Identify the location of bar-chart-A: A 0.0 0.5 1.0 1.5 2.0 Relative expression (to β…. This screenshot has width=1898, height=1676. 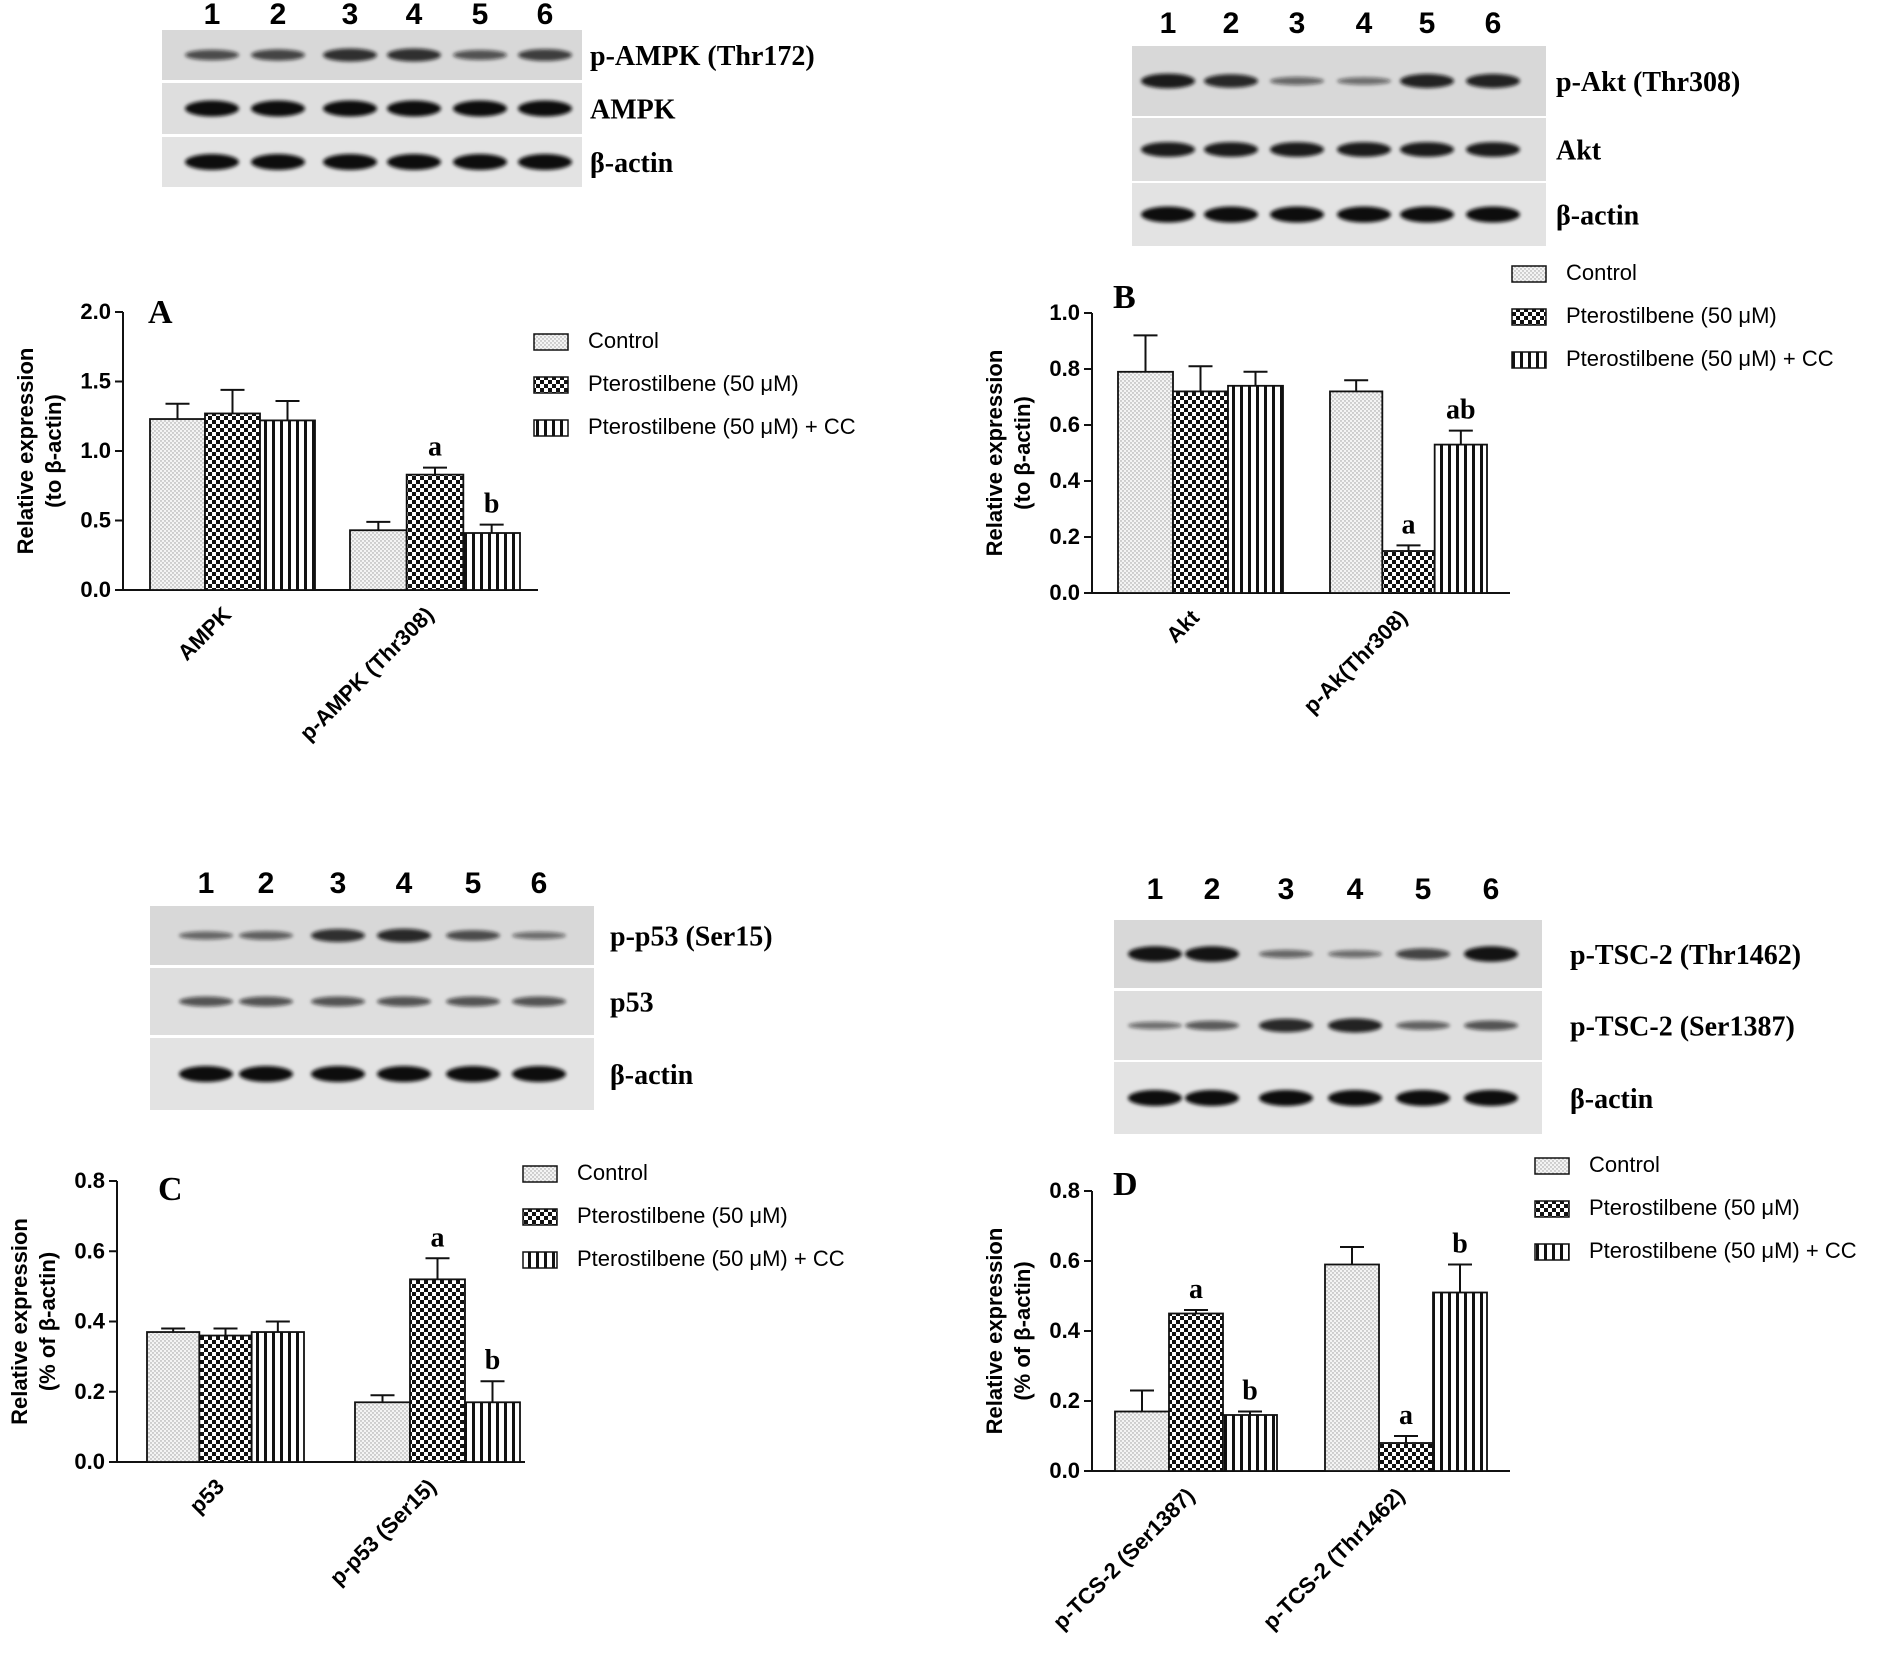
(434, 520).